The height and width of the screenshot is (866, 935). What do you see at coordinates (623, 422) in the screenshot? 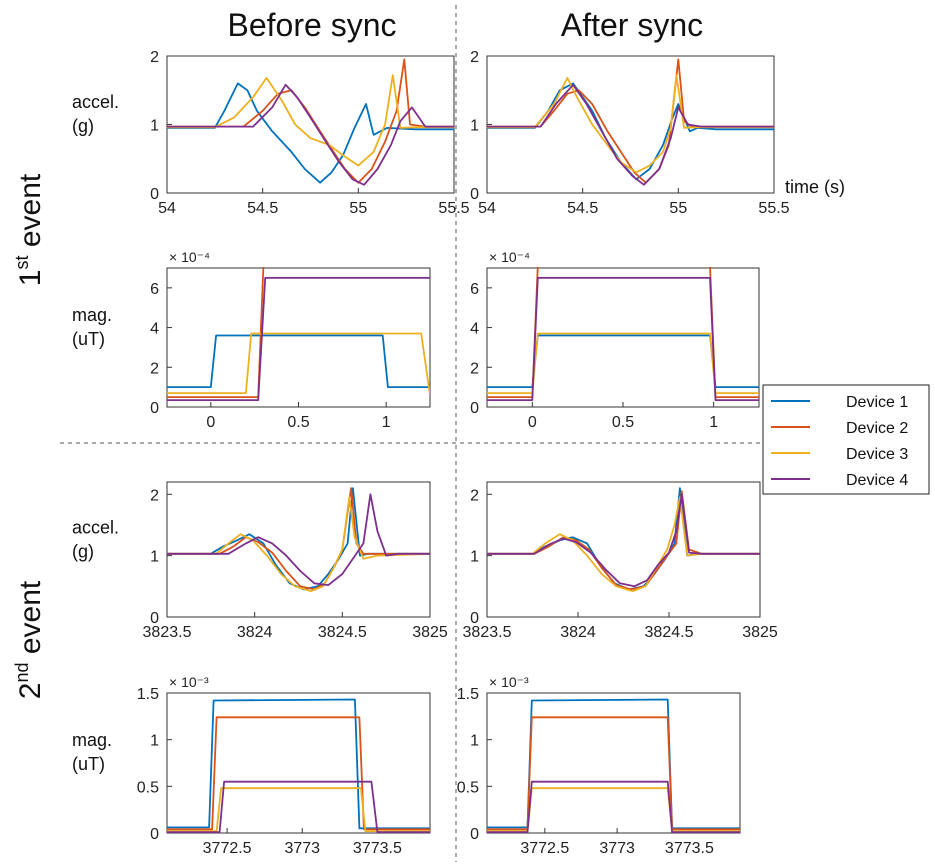
I see `x-tick-label: 0.5` at bounding box center [623, 422].